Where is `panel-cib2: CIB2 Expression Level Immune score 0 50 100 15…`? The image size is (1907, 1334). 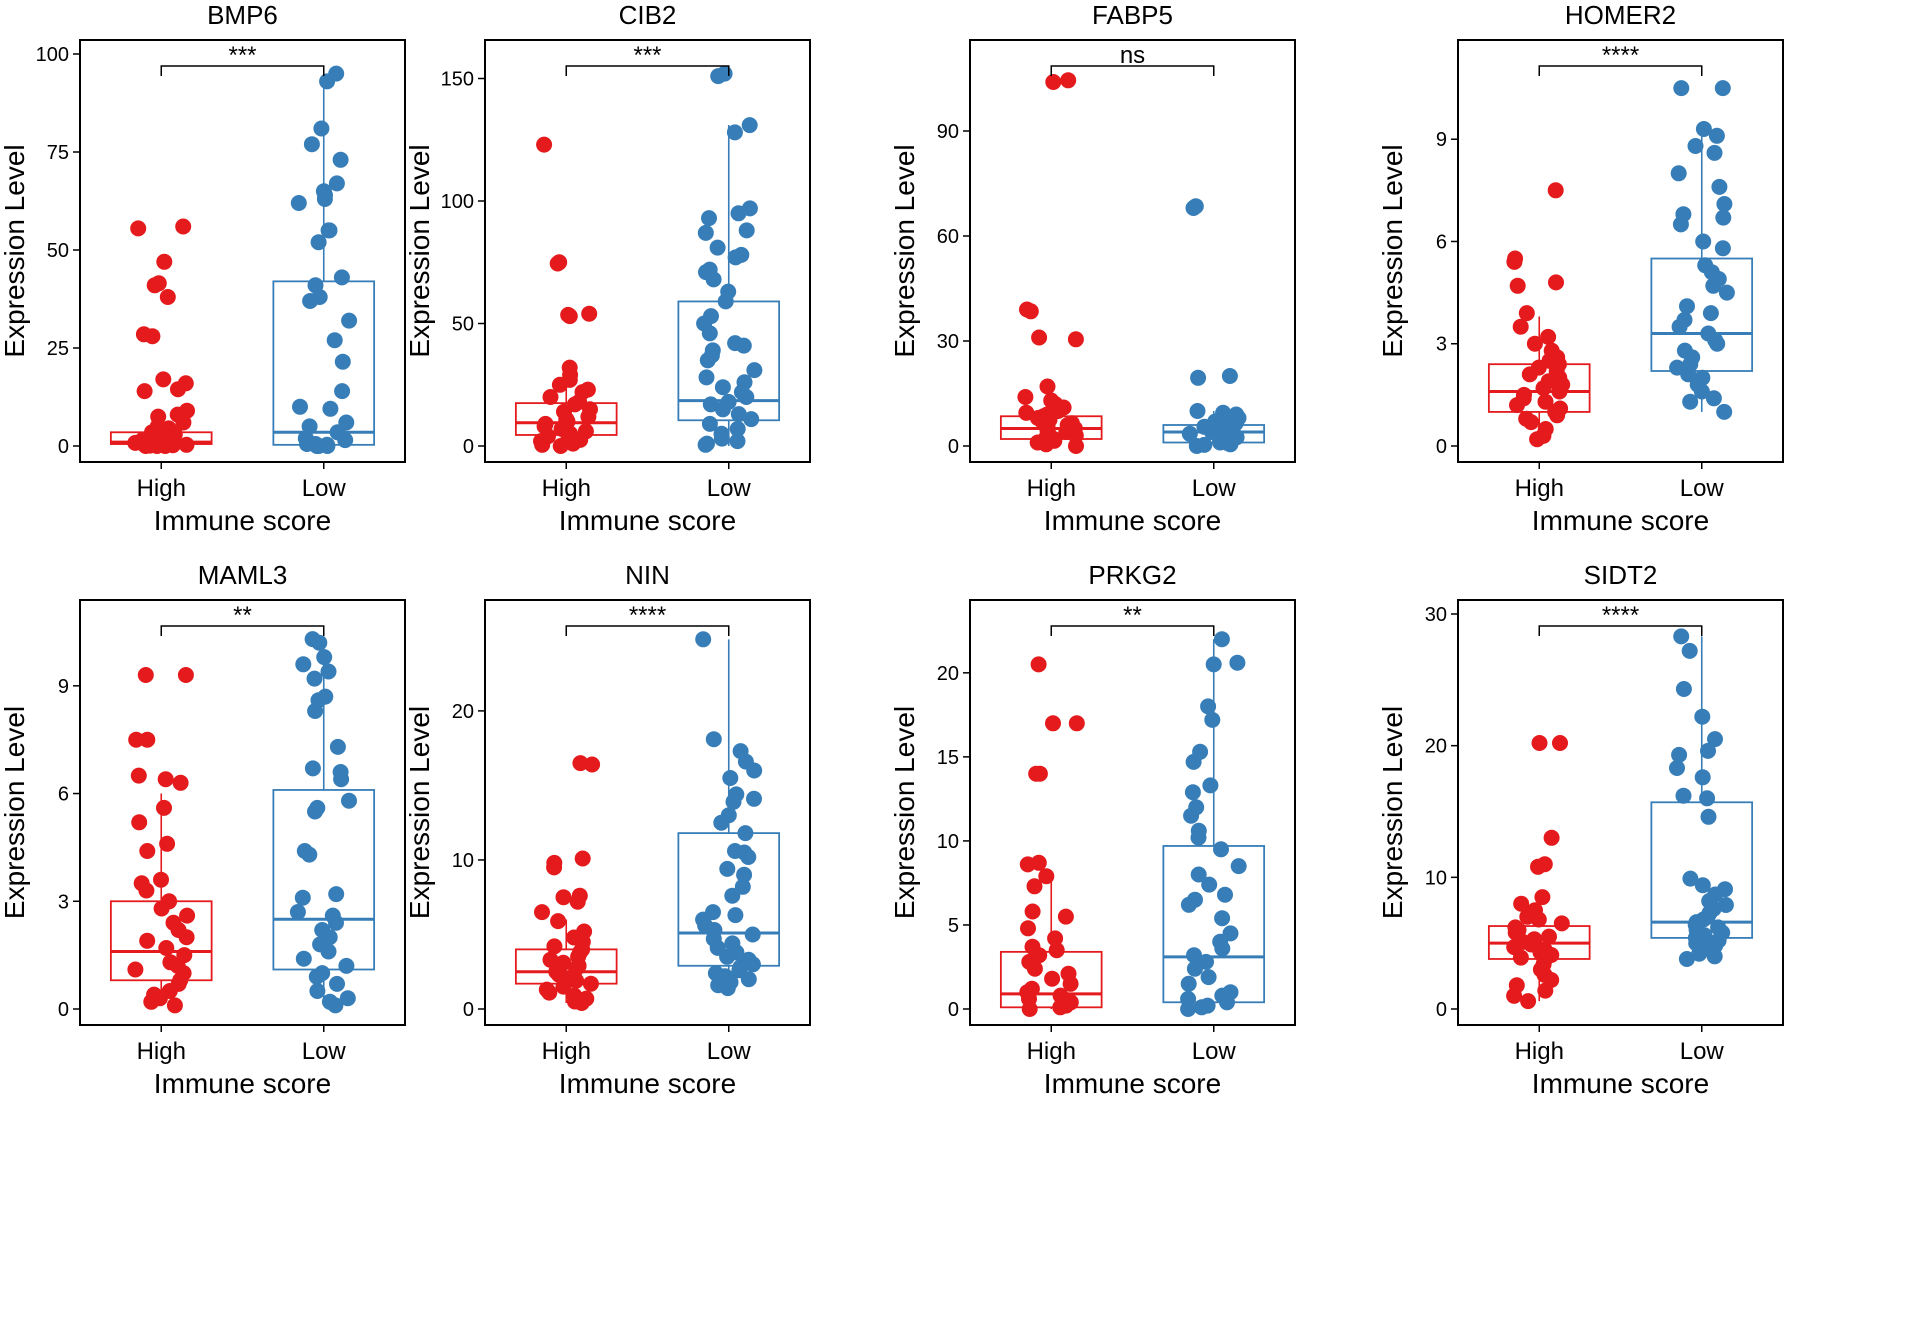
panel-cib2: CIB2 Expression Level Immune score 0 50 100 15… is located at coordinates (607, 268).